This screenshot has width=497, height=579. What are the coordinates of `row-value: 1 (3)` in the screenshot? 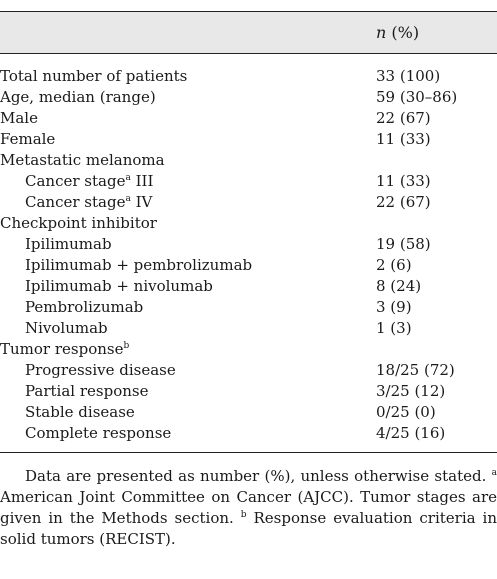 It's located at (394, 328).